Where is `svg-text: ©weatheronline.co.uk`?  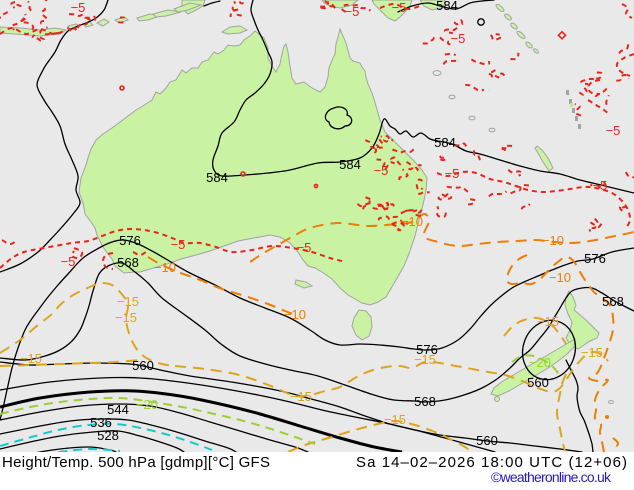 svg-text: ©weatheronline.co.uk is located at coordinates (551, 477).